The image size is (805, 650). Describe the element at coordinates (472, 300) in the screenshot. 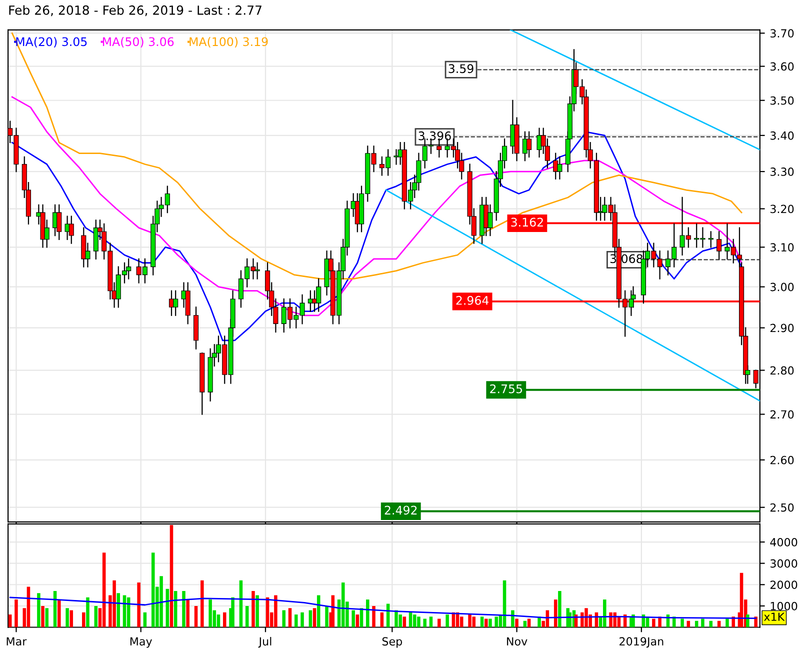

I see `ref-line-label: 2.964` at that location.